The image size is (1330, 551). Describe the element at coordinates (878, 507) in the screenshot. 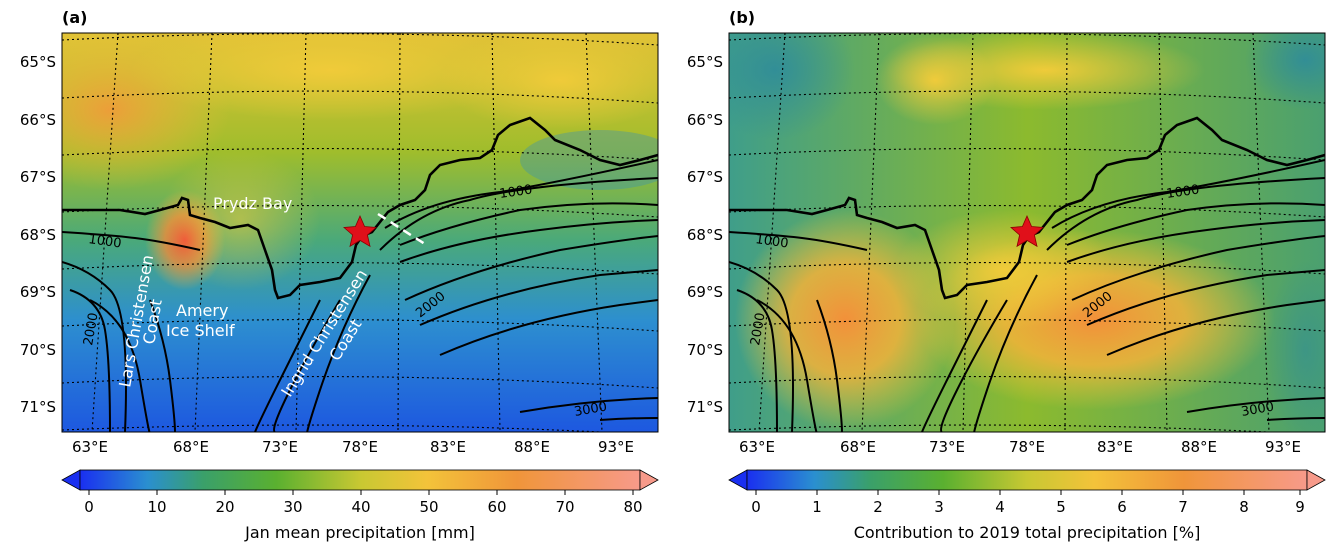

I see `colorbar-tick: 2` at that location.